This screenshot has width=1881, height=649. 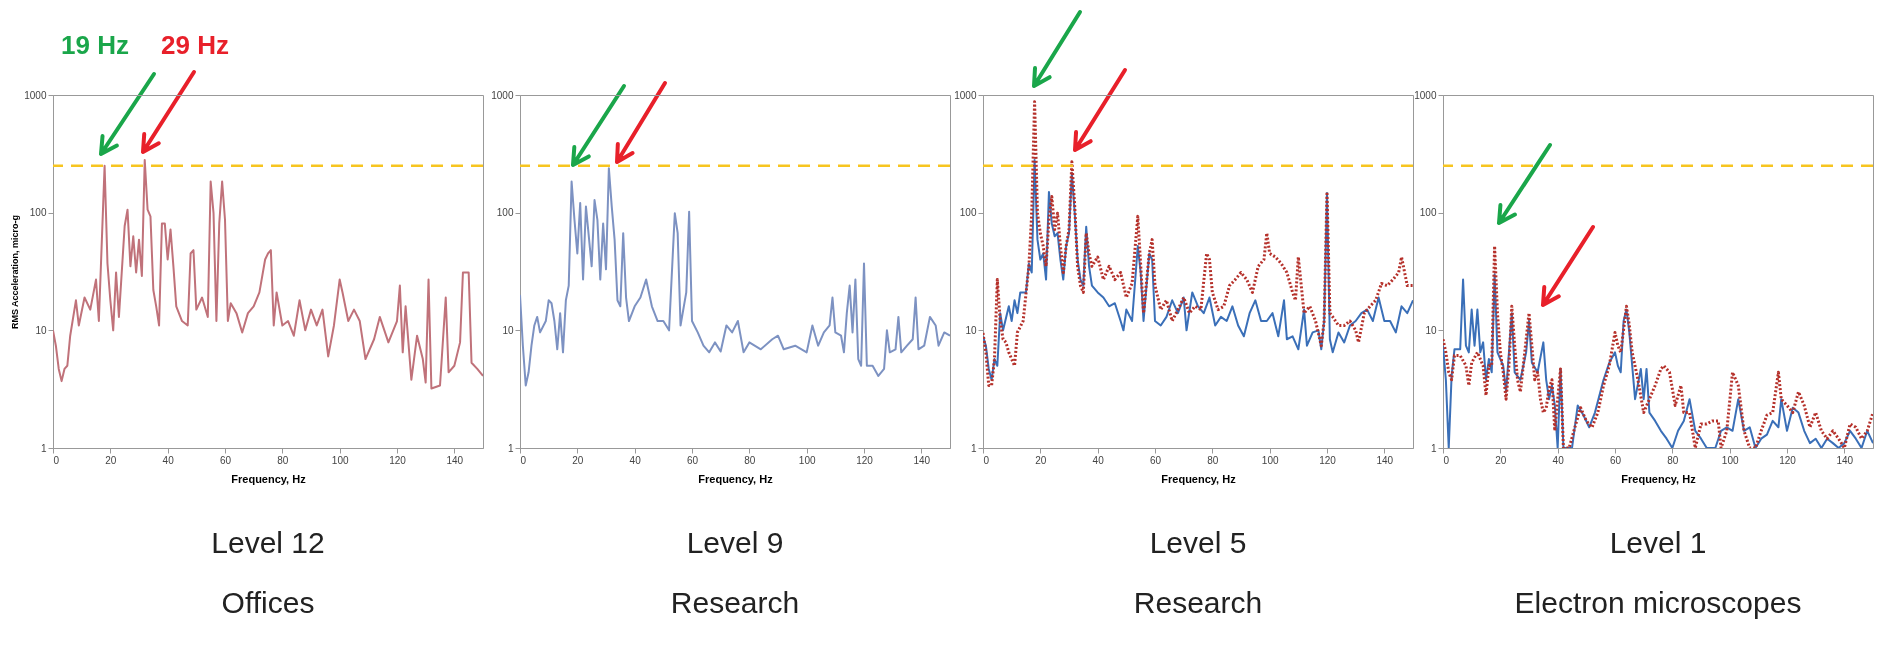 I want to click on text: 19 Hz, so click(x=95, y=45).